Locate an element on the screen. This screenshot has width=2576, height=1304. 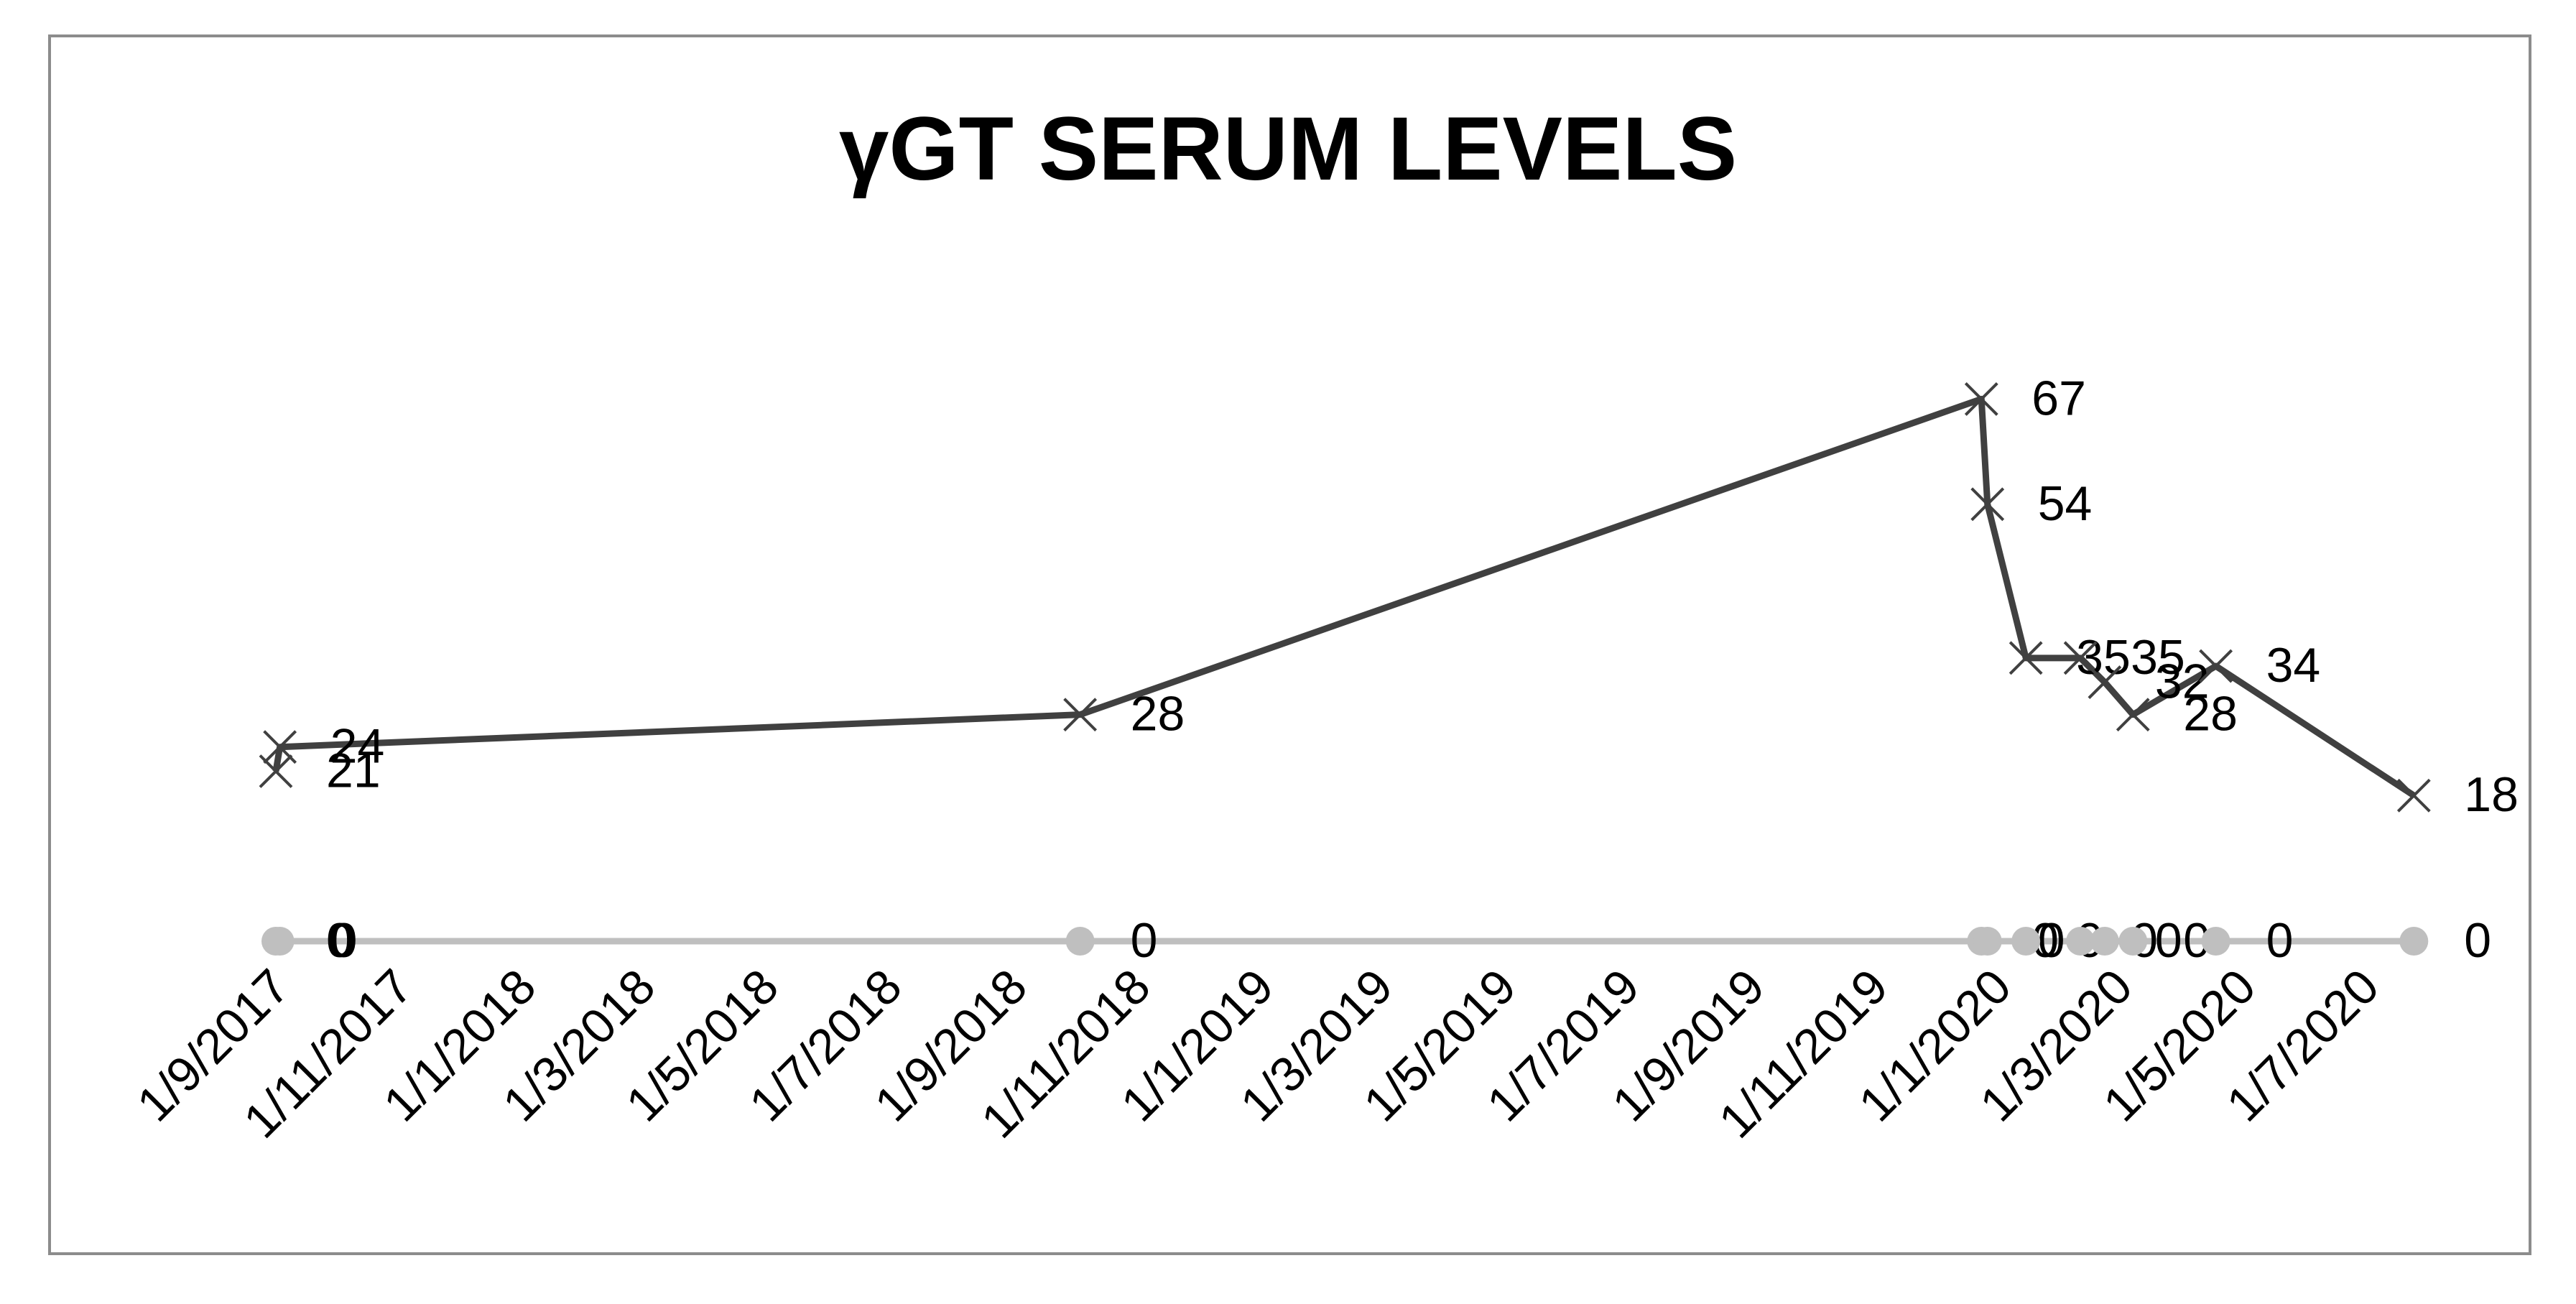
chart-title: γGT SERUM LEVELS is located at coordinates (1288, 149).